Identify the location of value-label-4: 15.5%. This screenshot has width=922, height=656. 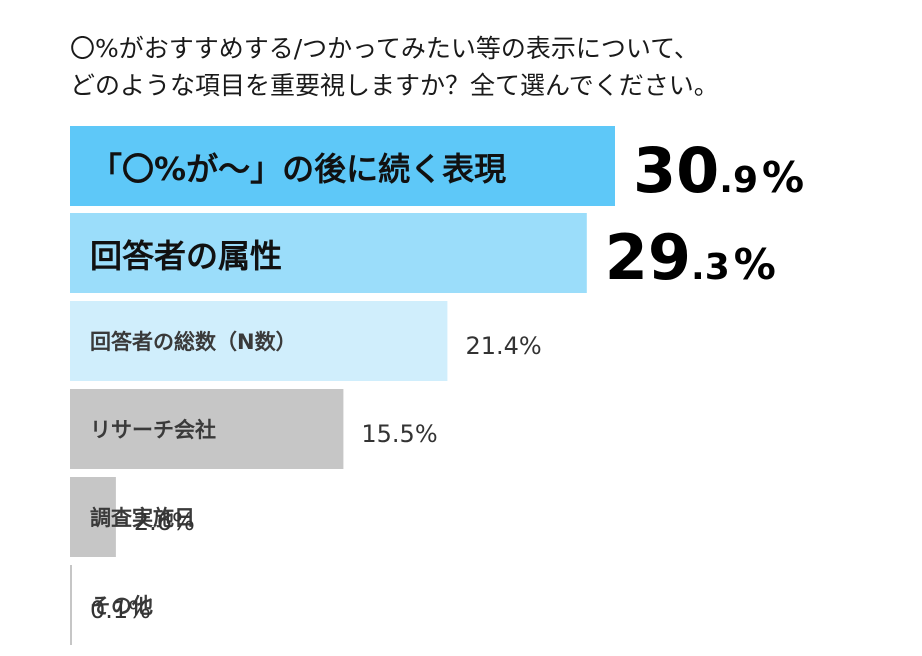
(399, 434).